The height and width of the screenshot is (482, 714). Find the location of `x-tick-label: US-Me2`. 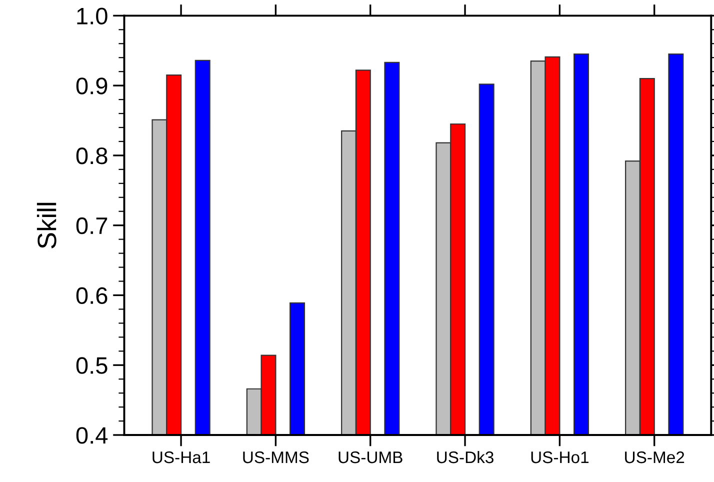

x-tick-label: US-Me2 is located at coordinates (654, 457).